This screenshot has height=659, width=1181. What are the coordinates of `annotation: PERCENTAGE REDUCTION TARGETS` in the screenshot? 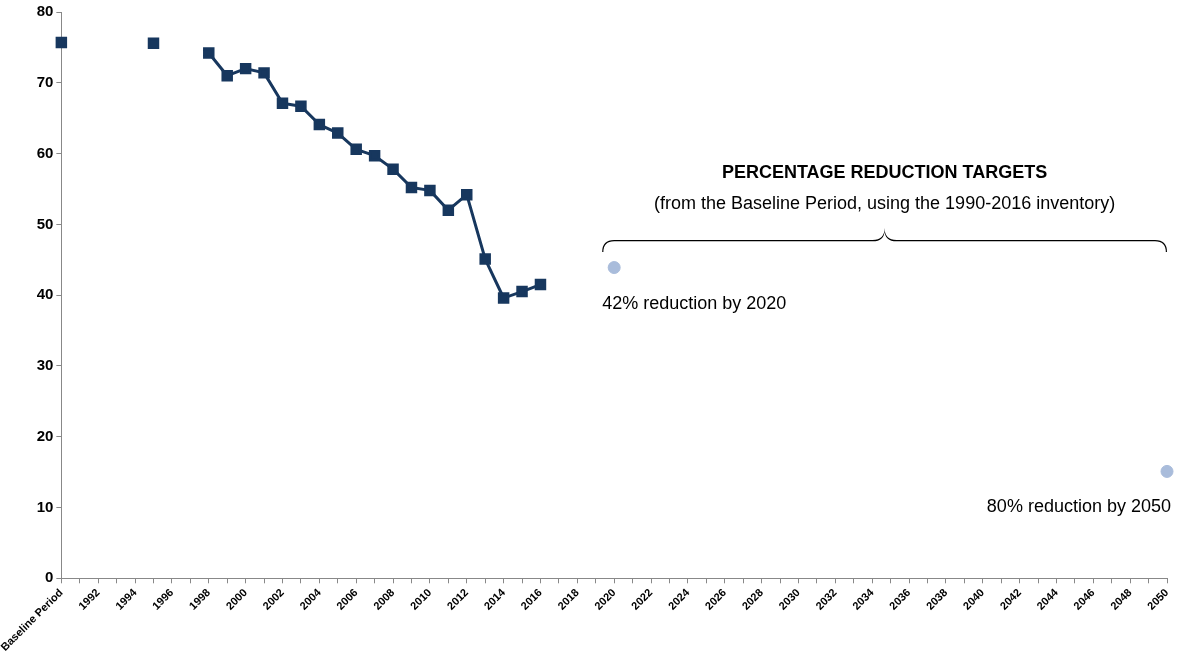 It's located at (884, 172).